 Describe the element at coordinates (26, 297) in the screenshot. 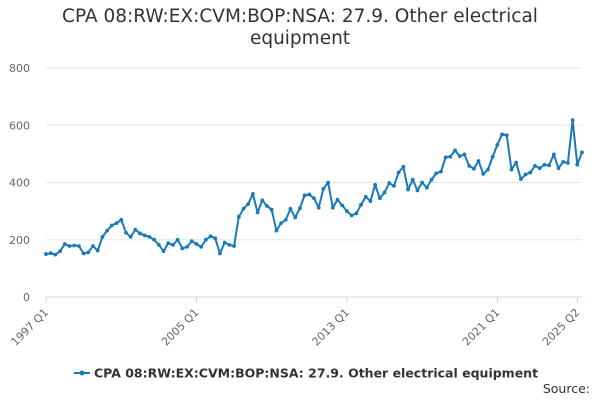

I see `y-tick-label: 0` at that location.